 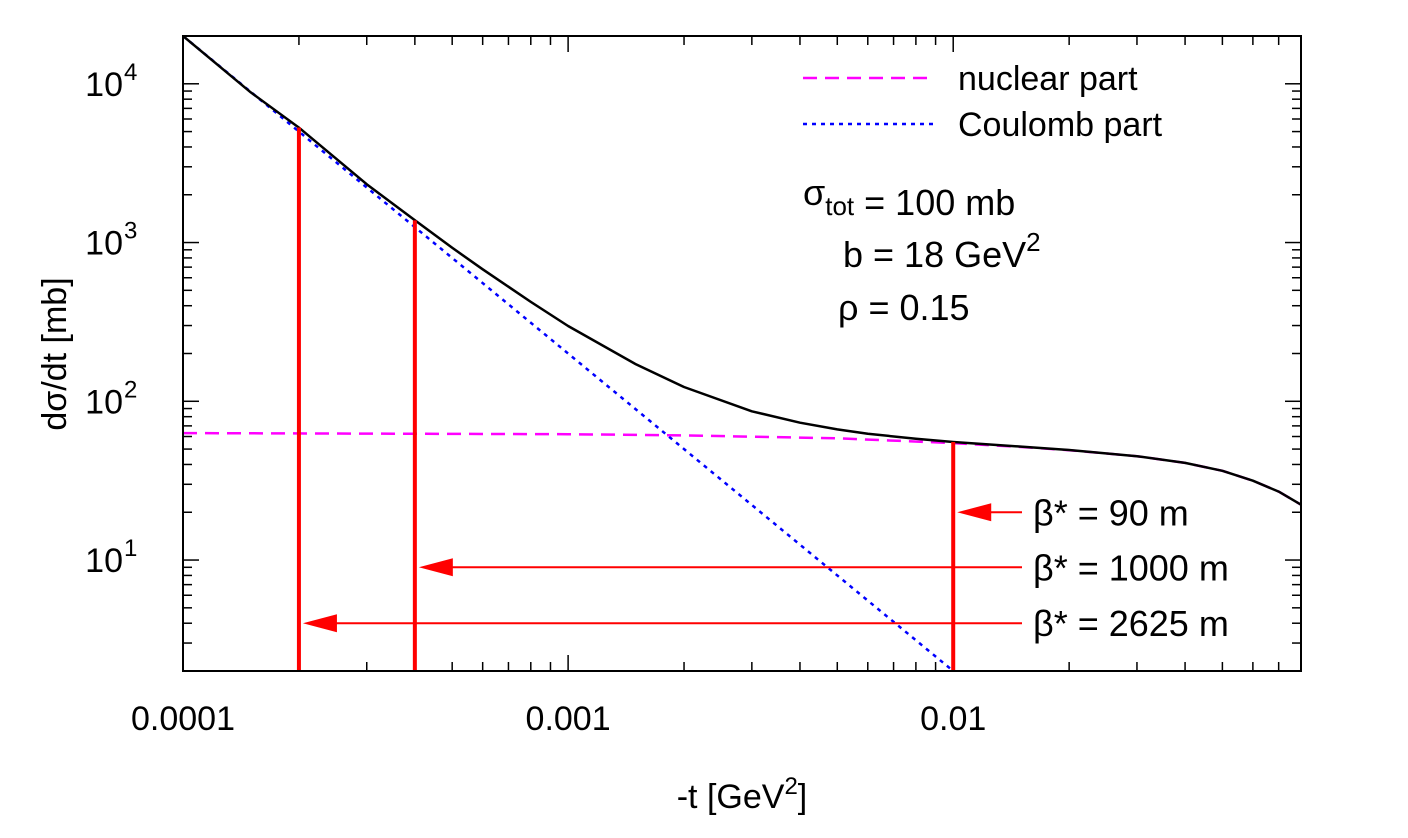 I want to click on x-tick-label: 0.01, so click(x=953, y=719).